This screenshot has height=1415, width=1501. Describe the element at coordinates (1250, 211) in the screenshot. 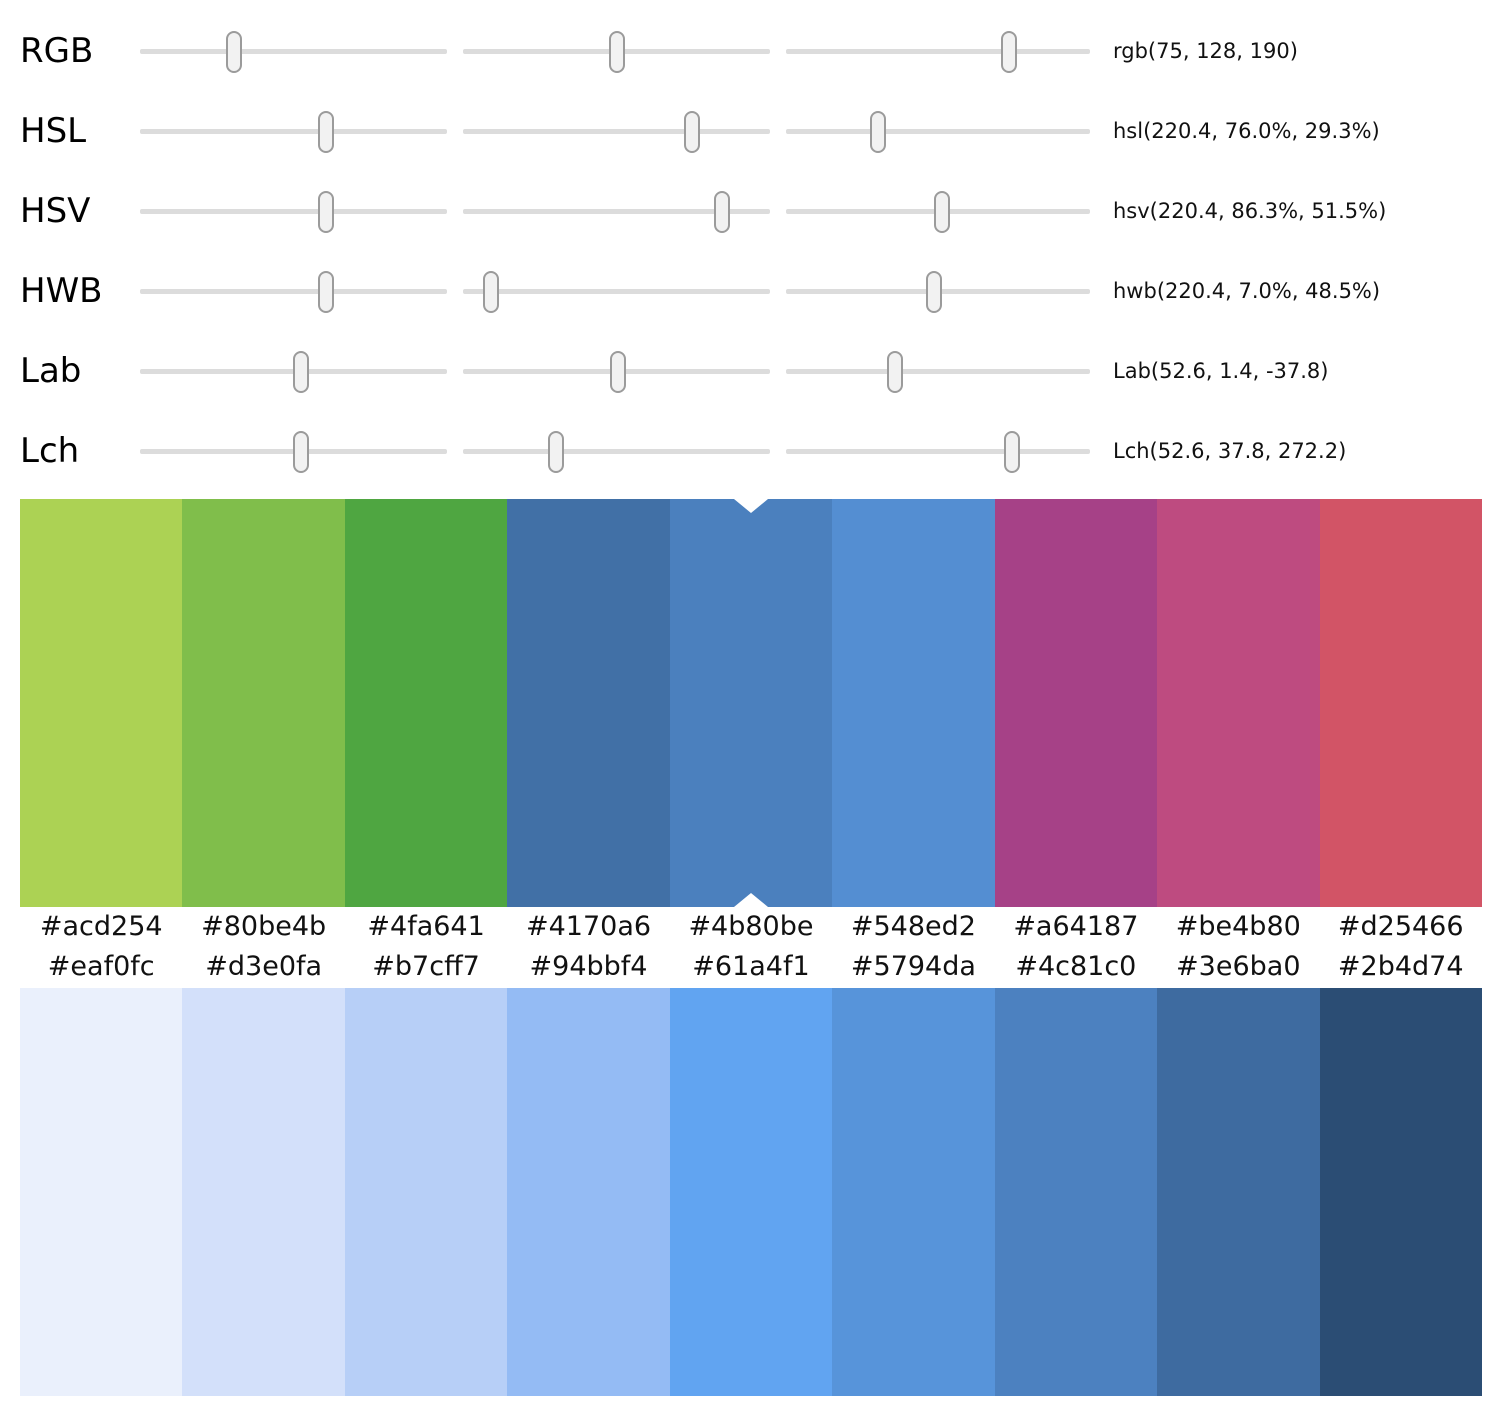

I see `color-value-text: hsv(220.4, 86.3%, 51.5%)` at that location.